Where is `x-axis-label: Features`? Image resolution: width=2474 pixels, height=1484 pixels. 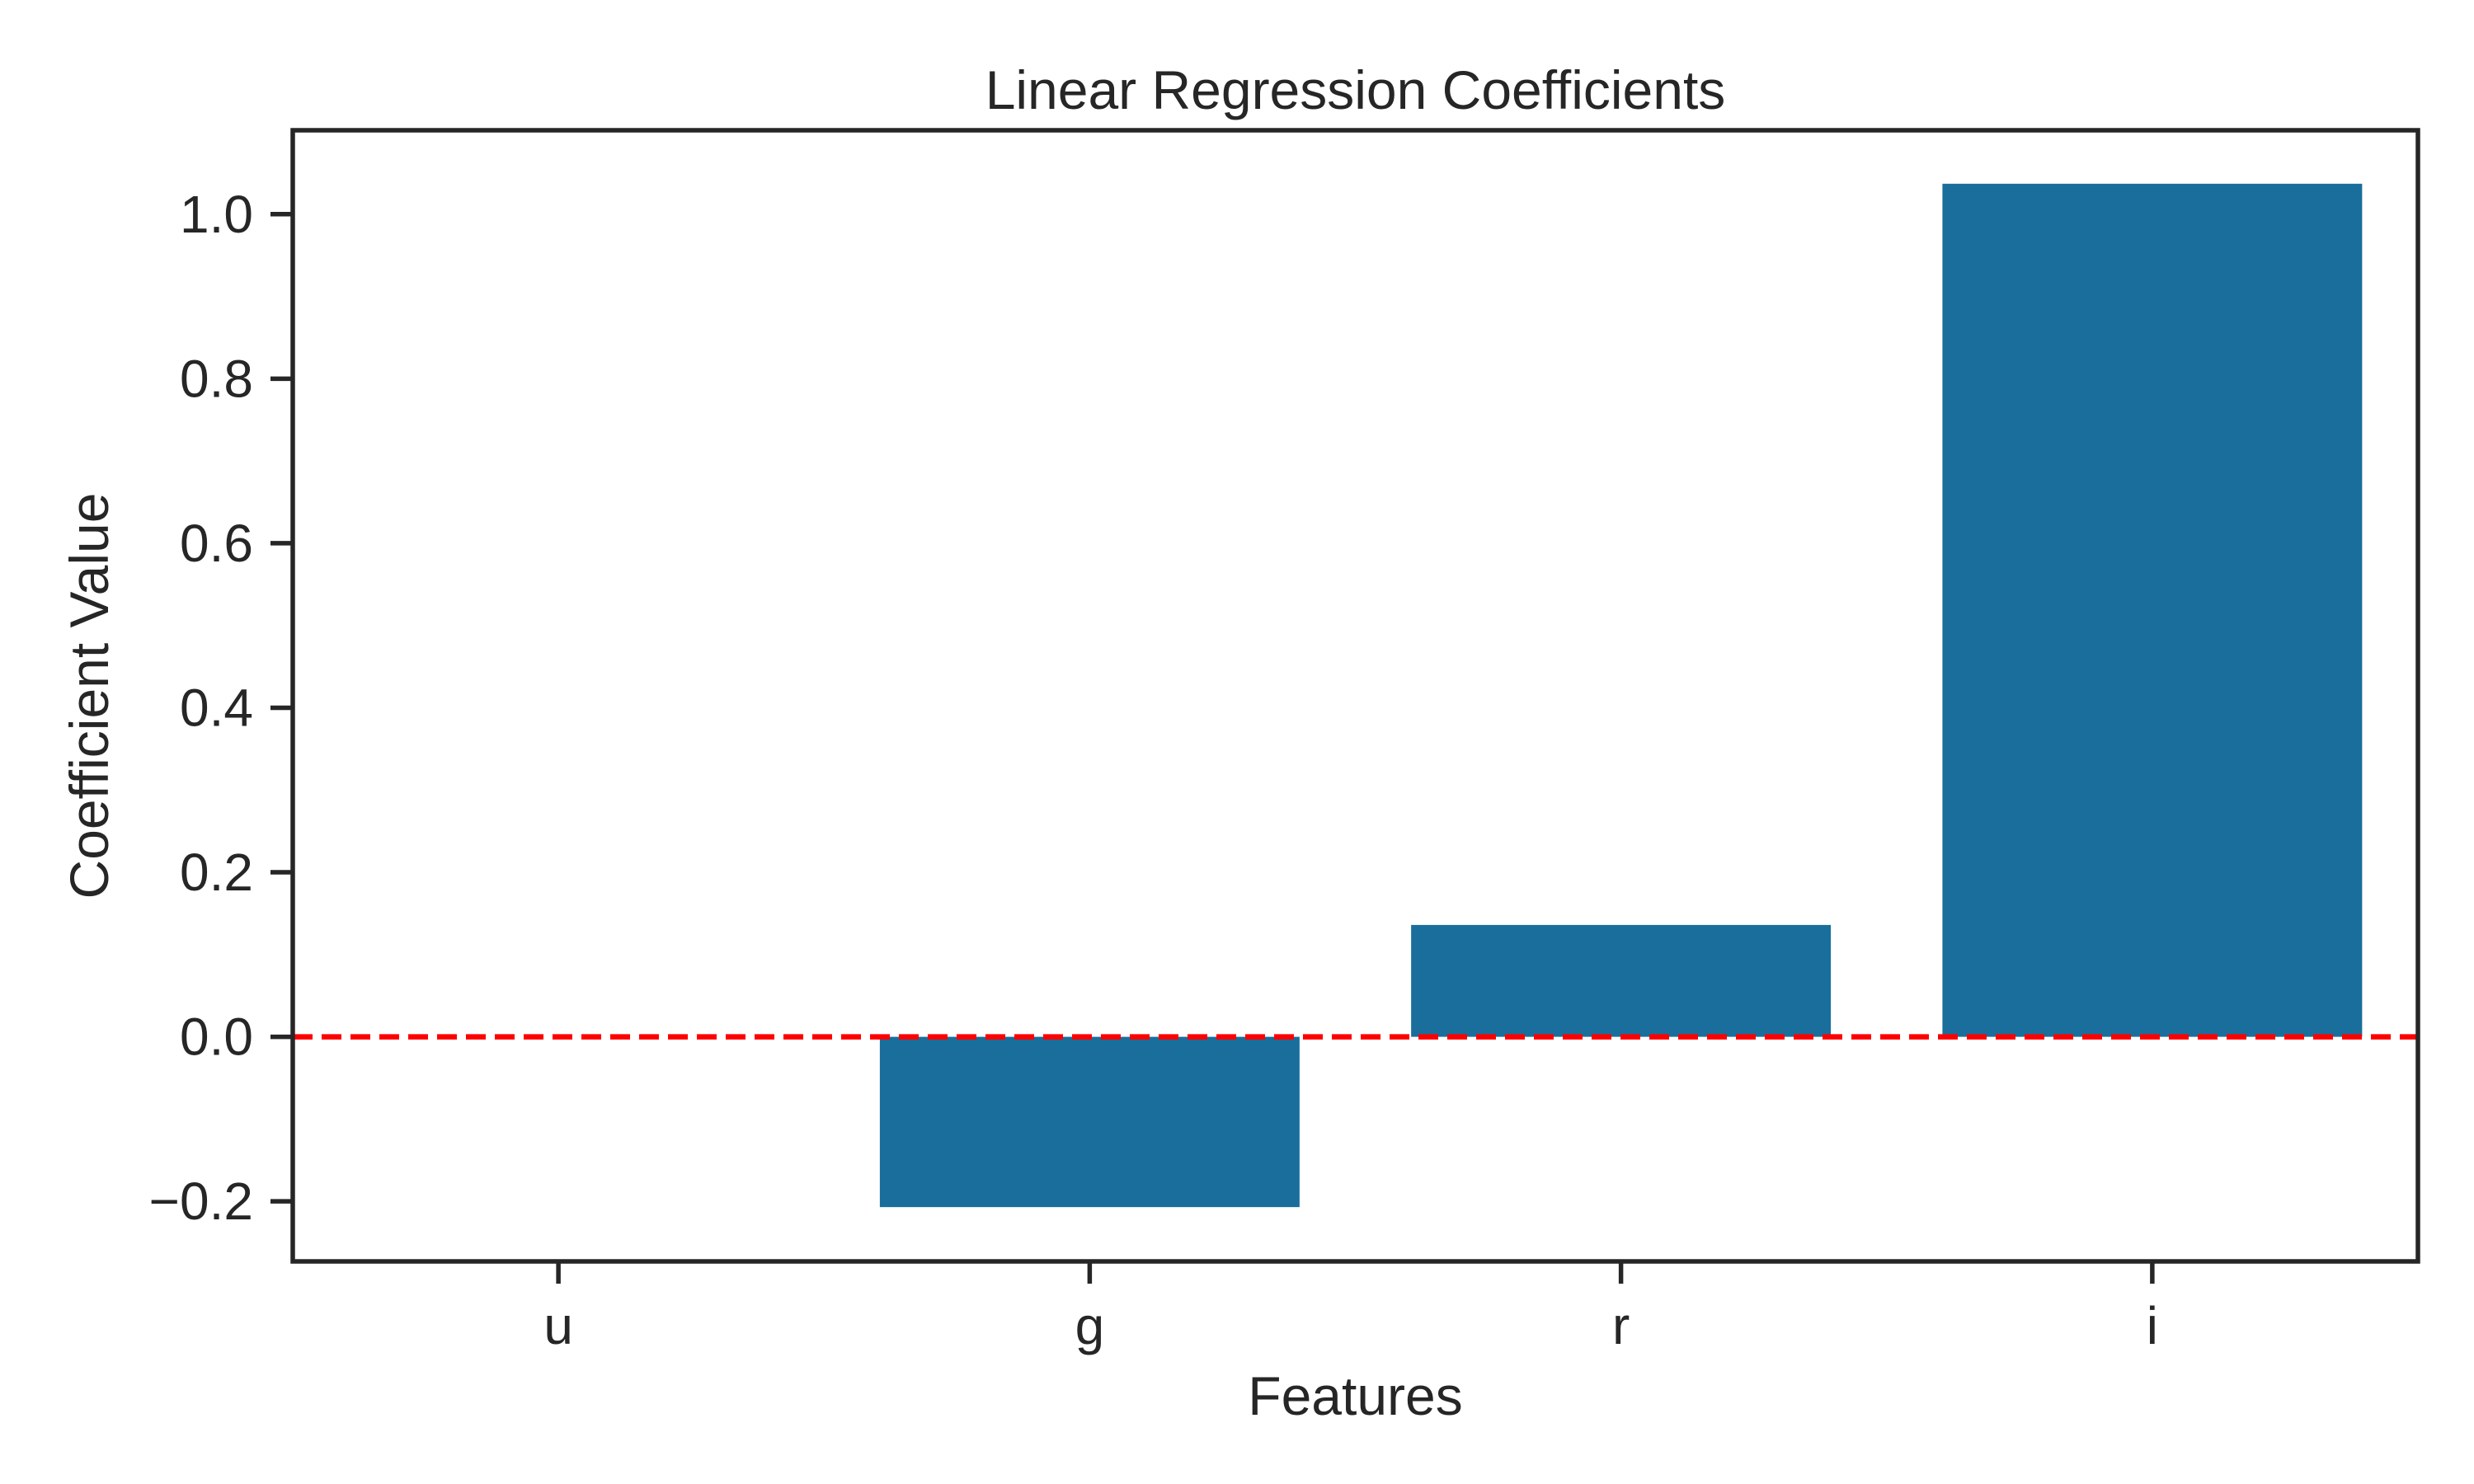 x-axis-label: Features is located at coordinates (1355, 1395).